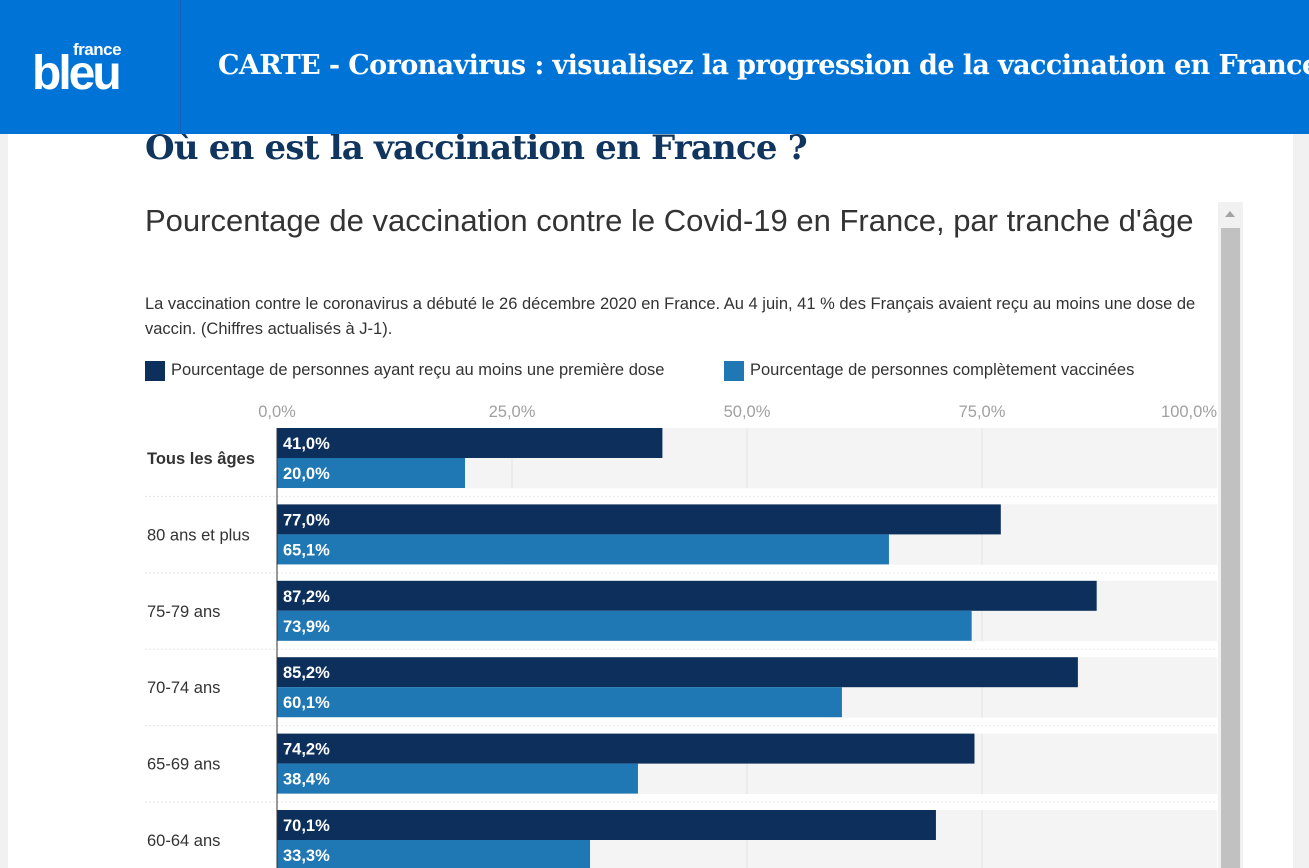 This screenshot has height=868, width=1309. Describe the element at coordinates (512, 412) in the screenshot. I see `x-tick-label: 25,0%` at that location.